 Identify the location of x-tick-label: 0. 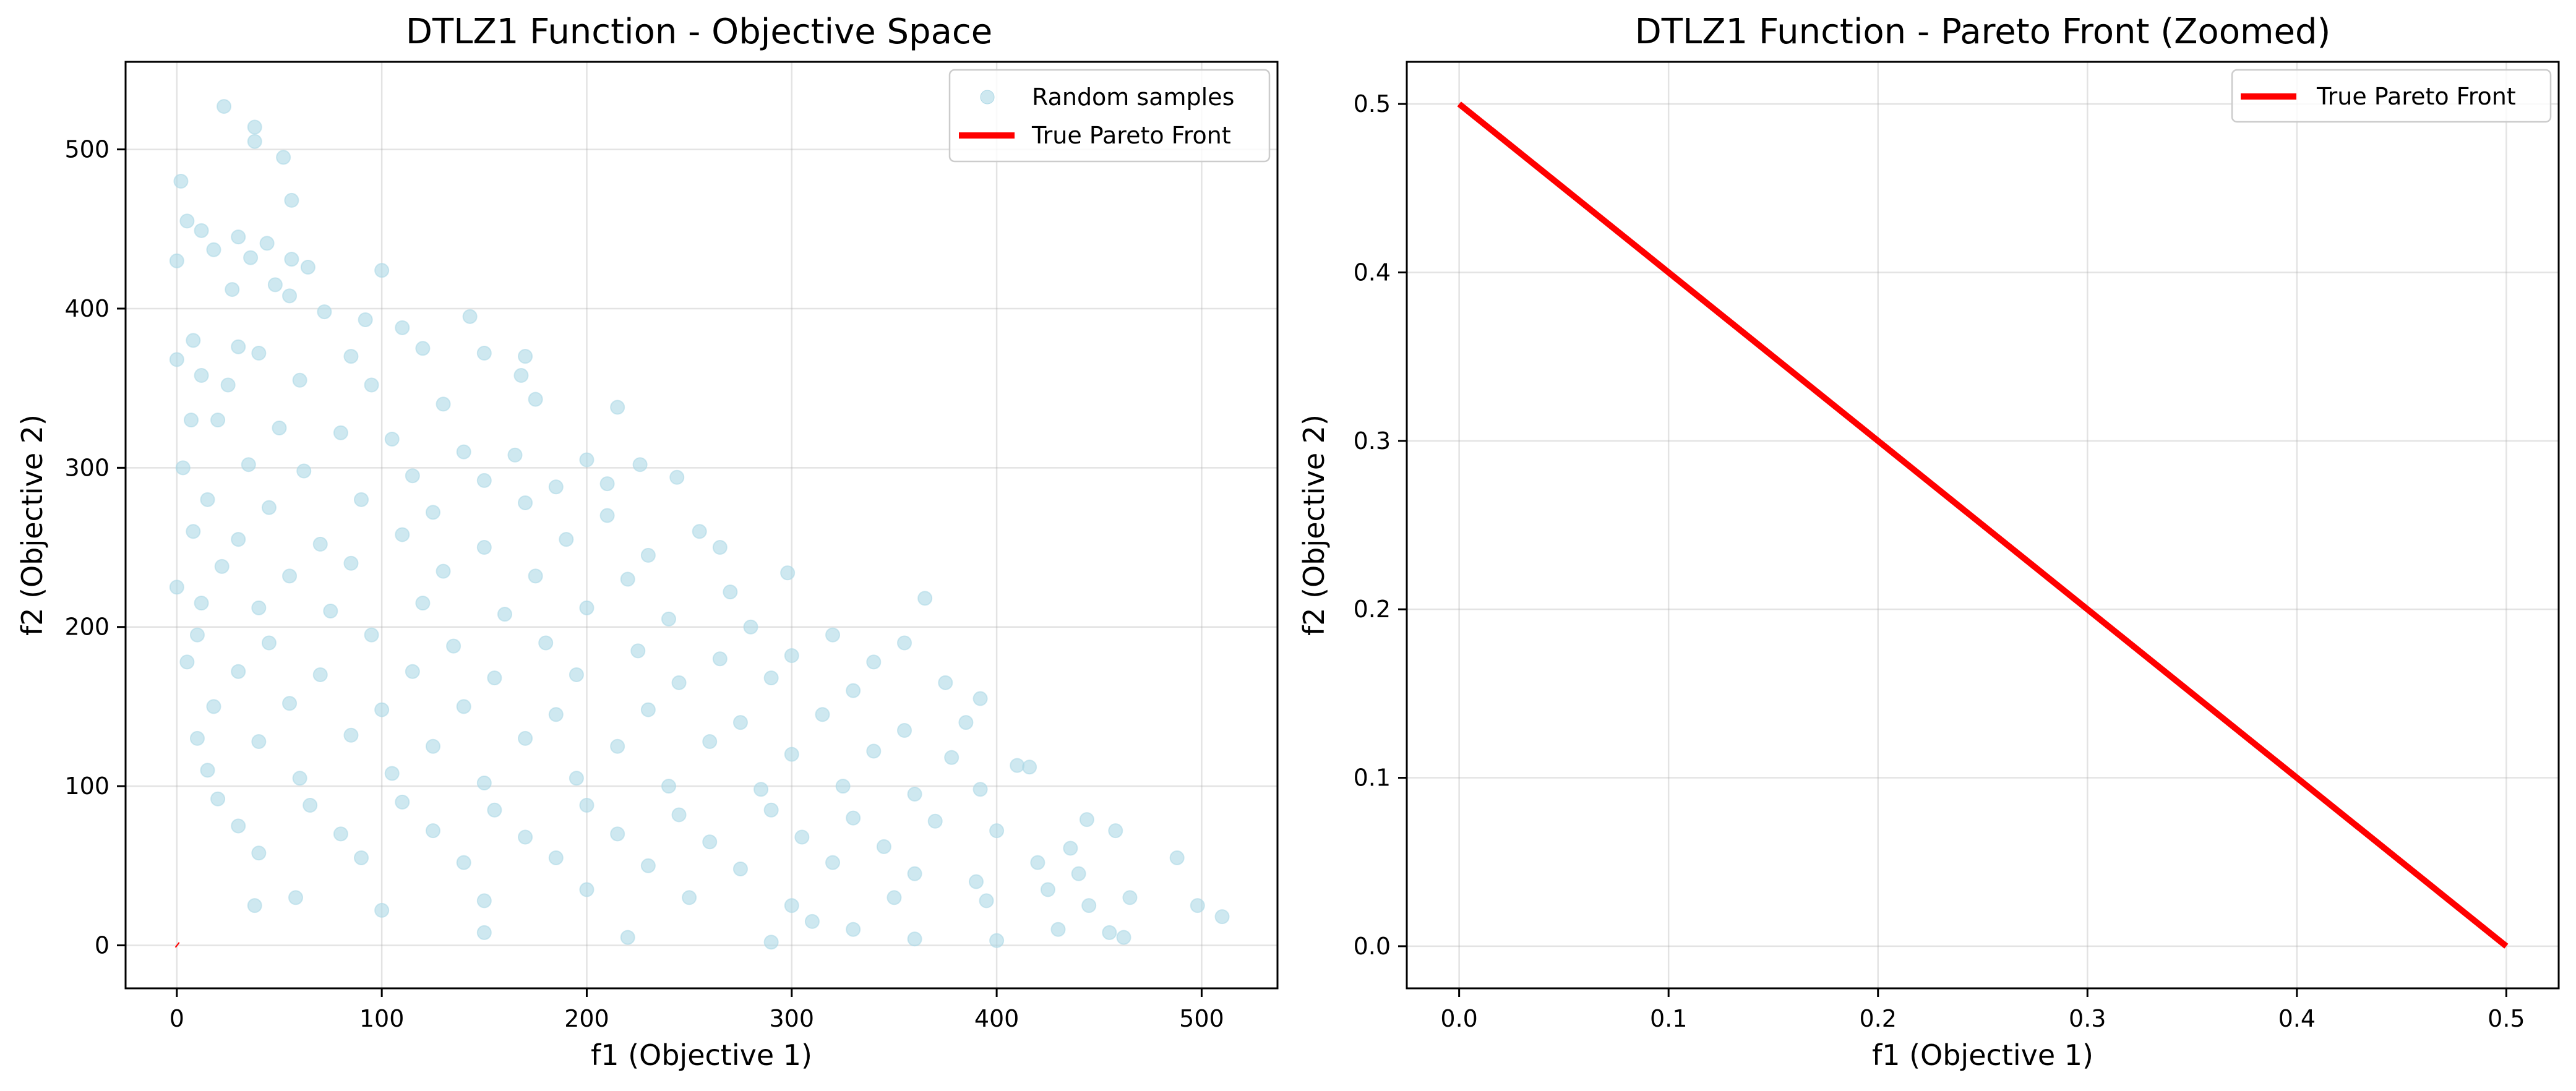
(177, 1019).